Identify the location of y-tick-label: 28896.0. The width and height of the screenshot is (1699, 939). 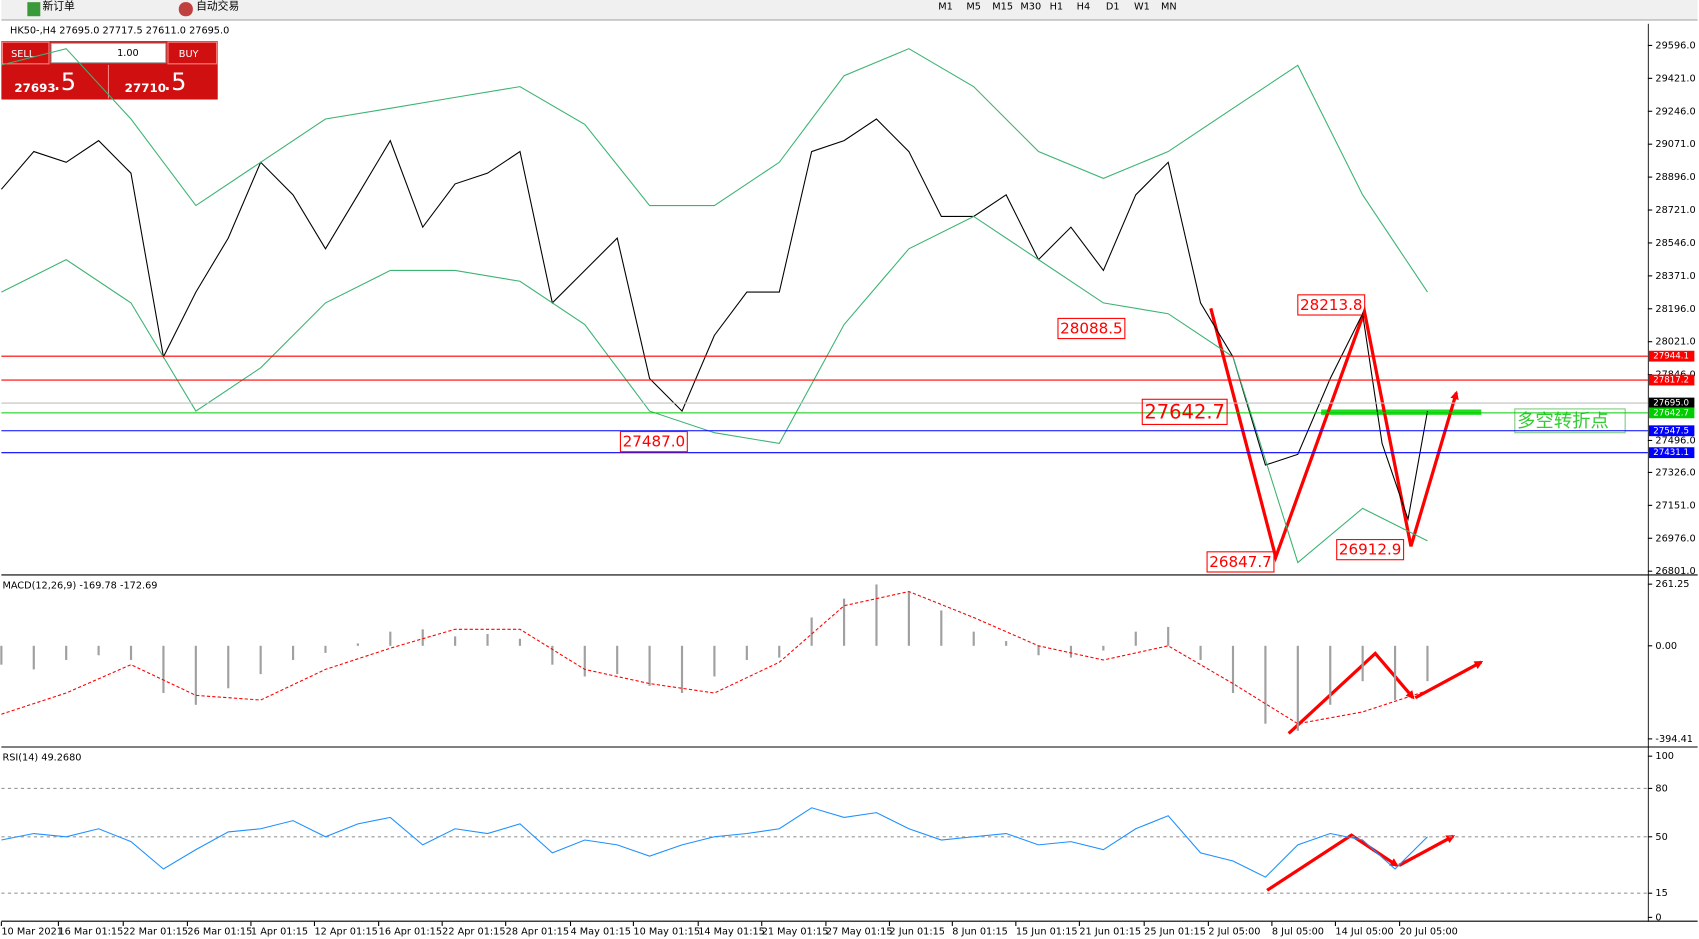
(1675, 177).